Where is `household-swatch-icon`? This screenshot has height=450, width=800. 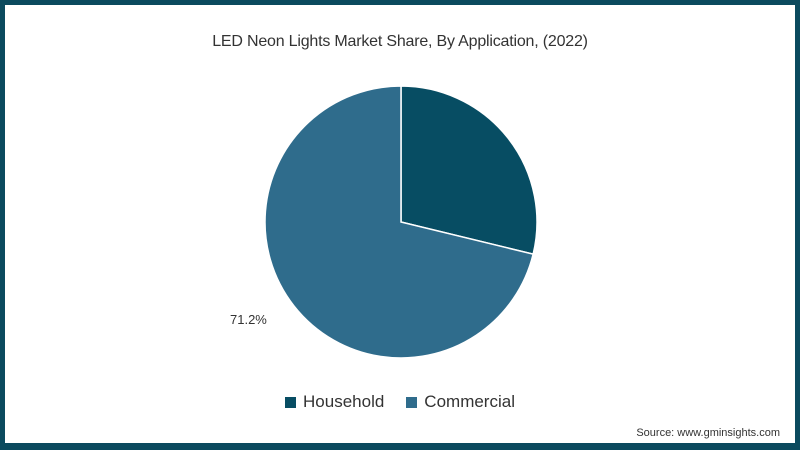
household-swatch-icon is located at coordinates (291, 402).